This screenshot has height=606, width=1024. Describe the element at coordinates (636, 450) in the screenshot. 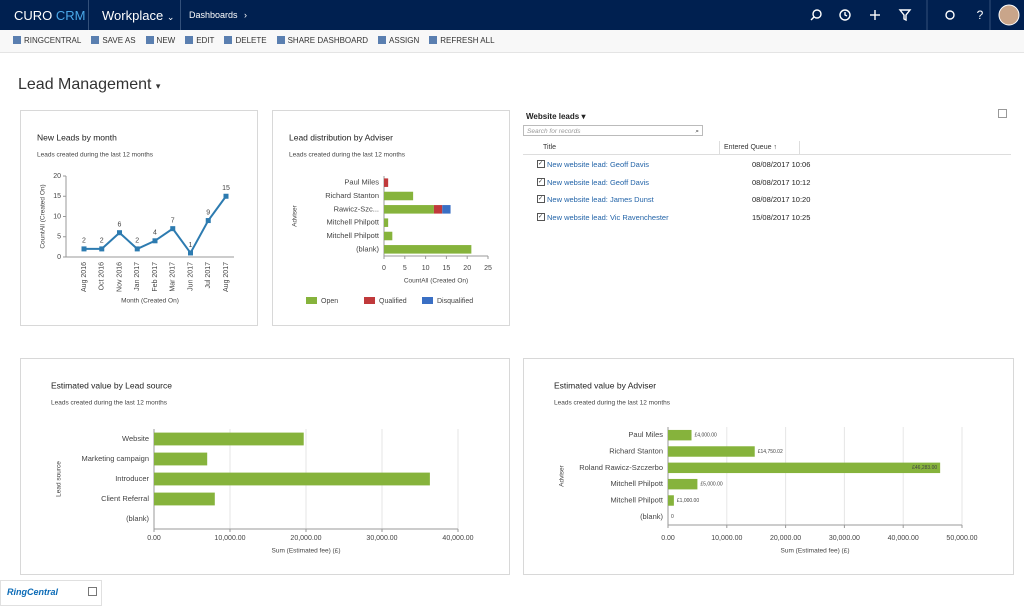

I see `y-tick-label: Richard Stanton` at that location.